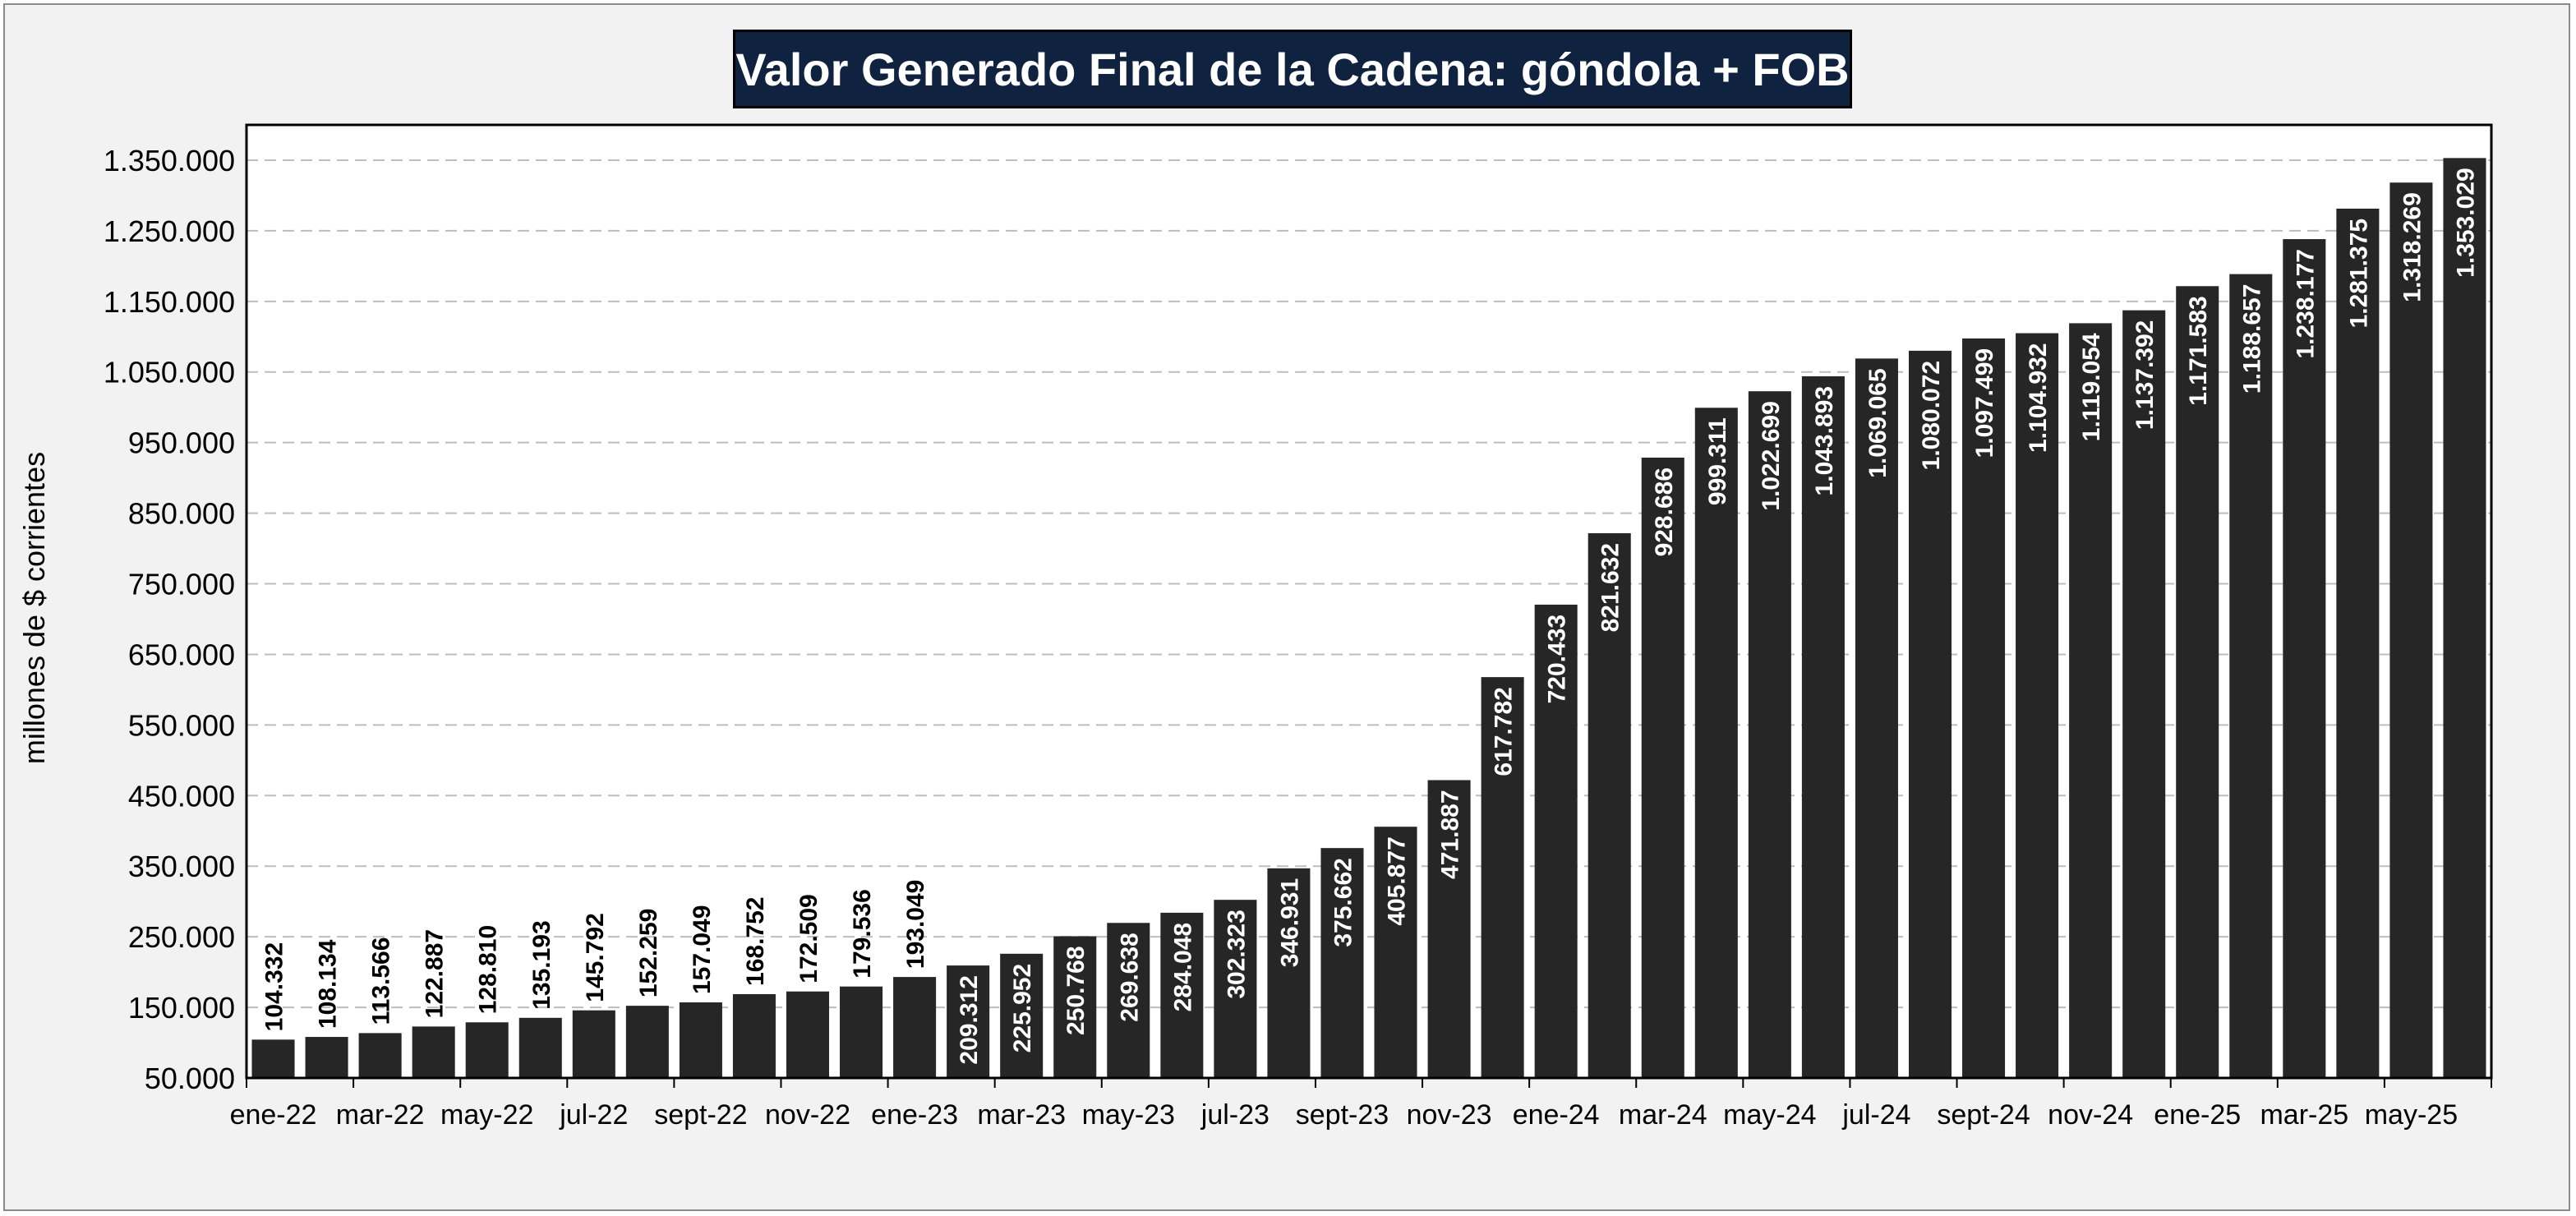 This screenshot has width=2576, height=1216. I want to click on x-tick-label: mar-25, so click(2304, 1115).